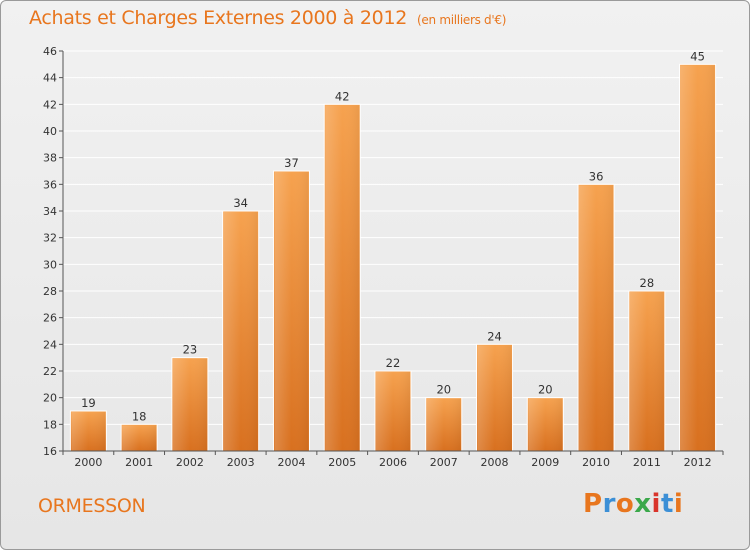 The image size is (750, 550). I want to click on y-tick-label: 32, so click(50, 238).